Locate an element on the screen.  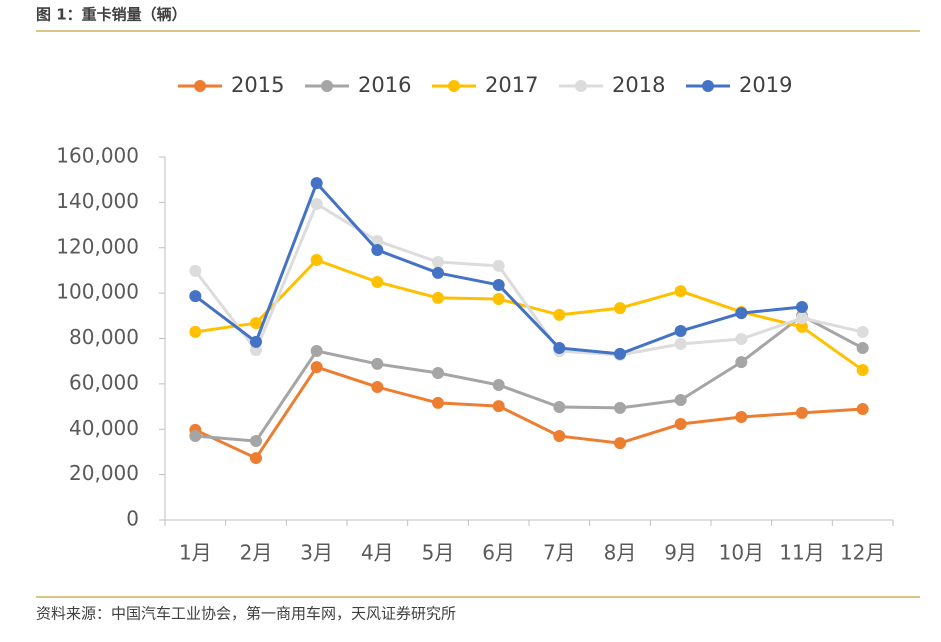
legend-label: 2016 is located at coordinates (384, 85).